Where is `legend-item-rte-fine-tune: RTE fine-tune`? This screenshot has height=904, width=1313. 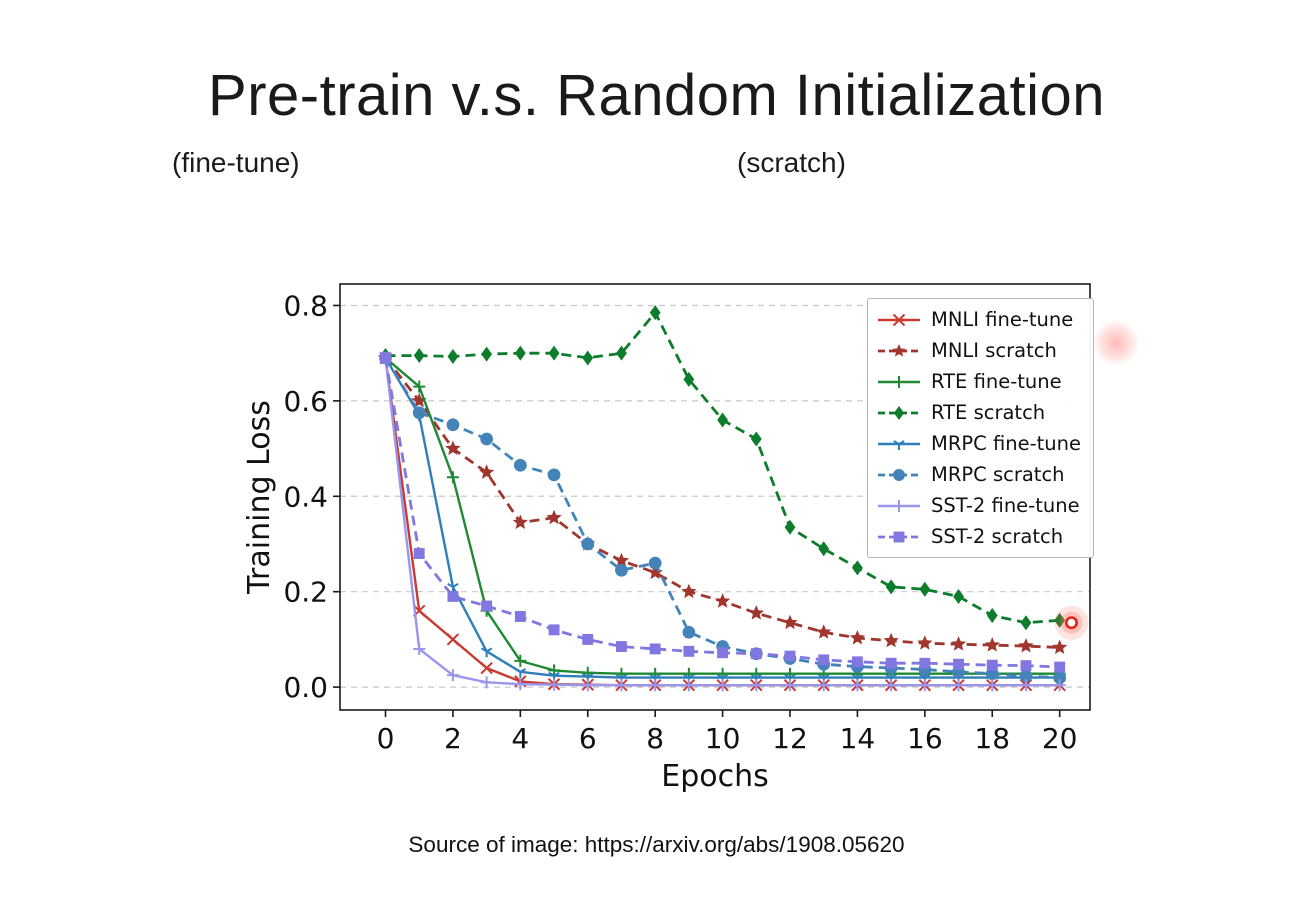
legend-item-rte-fine-tune: RTE fine-tune is located at coordinates (978, 381).